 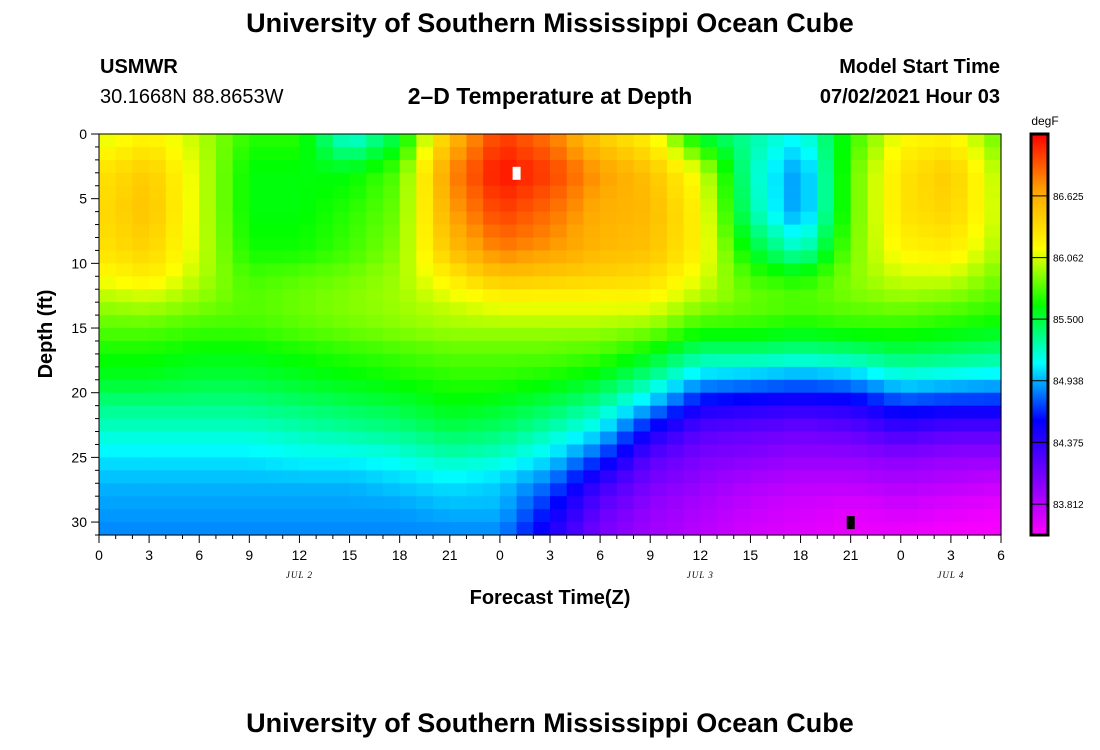 I want to click on x-tick-label: 18, so click(x=801, y=555).